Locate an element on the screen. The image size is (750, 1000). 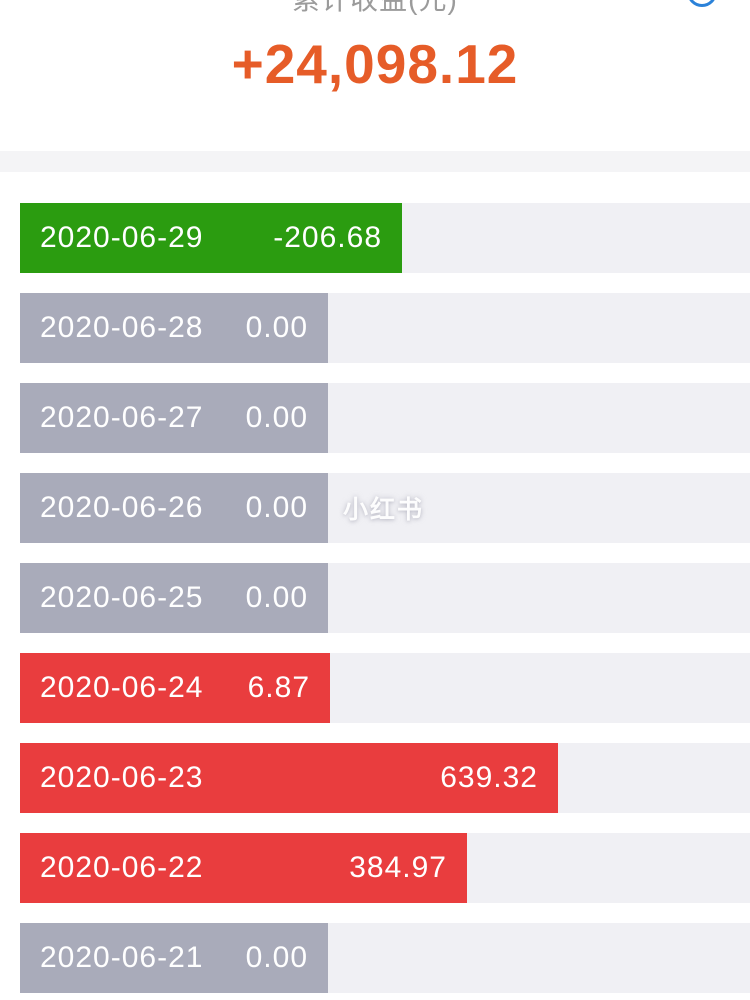
bar-fill: 2020-06-22 384.97 is located at coordinates (243, 868).